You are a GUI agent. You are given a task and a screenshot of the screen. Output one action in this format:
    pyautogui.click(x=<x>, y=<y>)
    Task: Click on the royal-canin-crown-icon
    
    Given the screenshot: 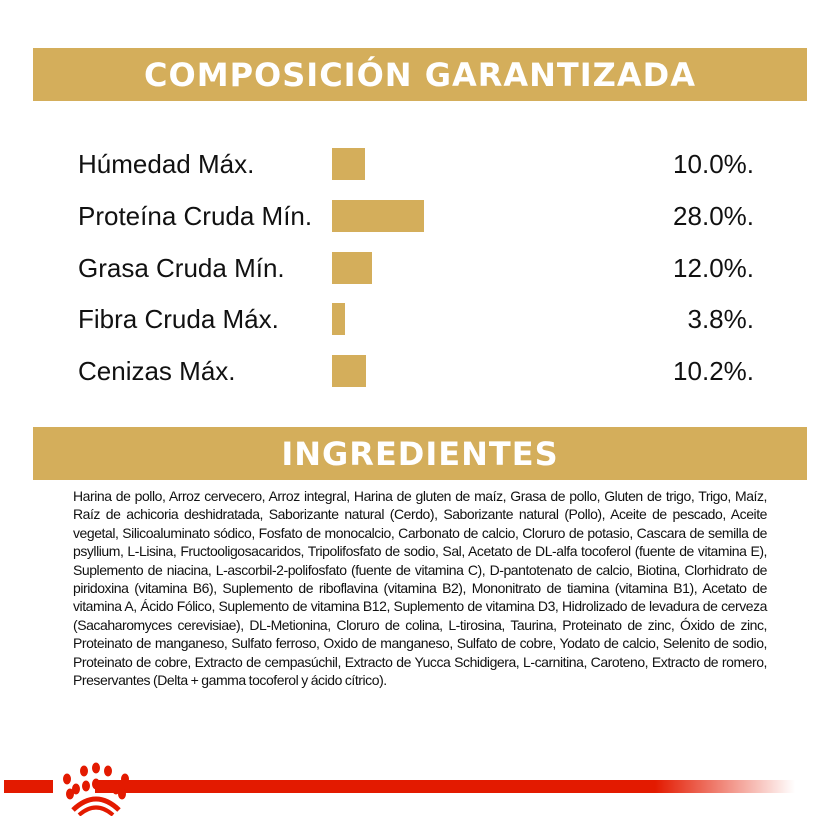 What is the action you would take?
    pyautogui.click(x=96, y=789)
    